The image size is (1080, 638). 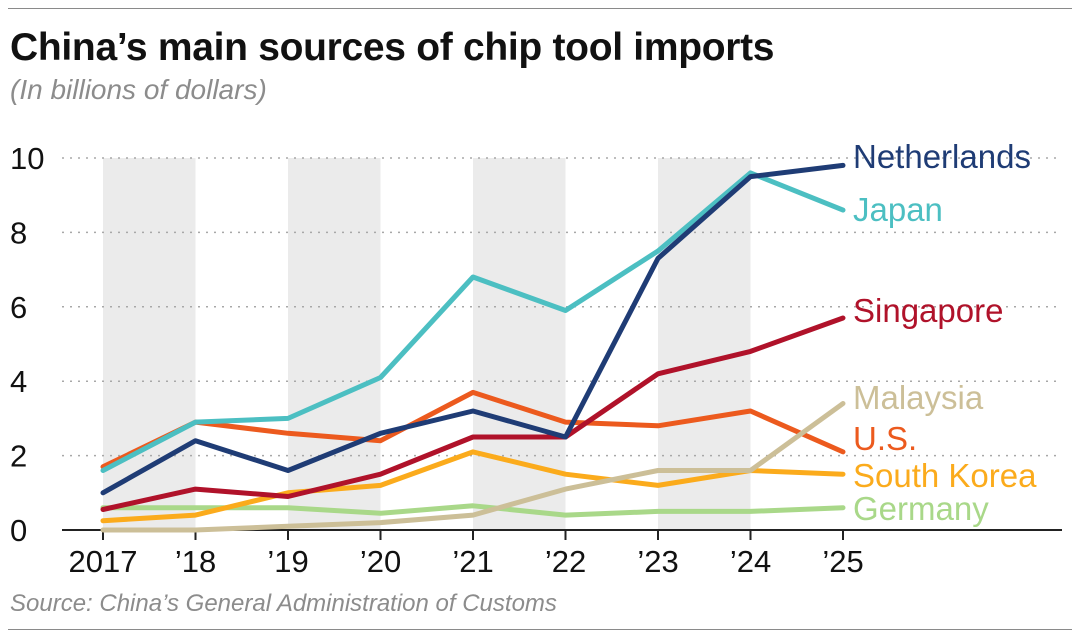 I want to click on series-label: Singapore, so click(x=928, y=310).